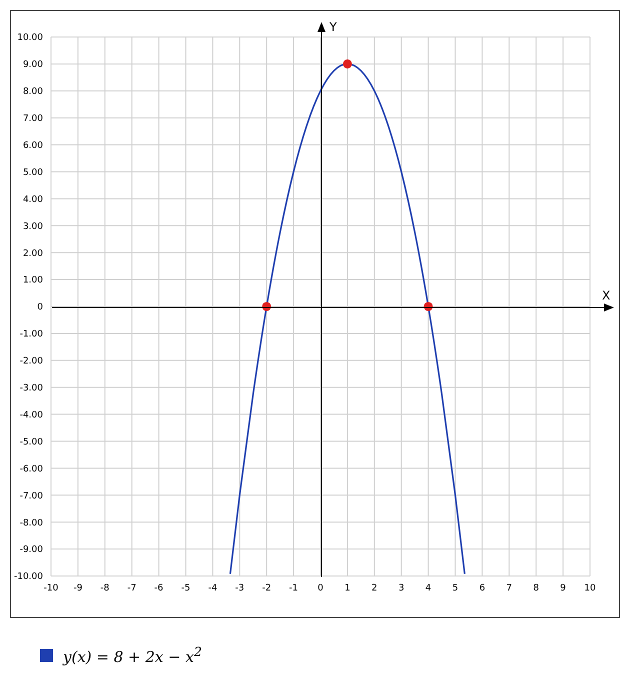  What do you see at coordinates (32, 496) in the screenshot?
I see `y-tick-label: -7.00` at bounding box center [32, 496].